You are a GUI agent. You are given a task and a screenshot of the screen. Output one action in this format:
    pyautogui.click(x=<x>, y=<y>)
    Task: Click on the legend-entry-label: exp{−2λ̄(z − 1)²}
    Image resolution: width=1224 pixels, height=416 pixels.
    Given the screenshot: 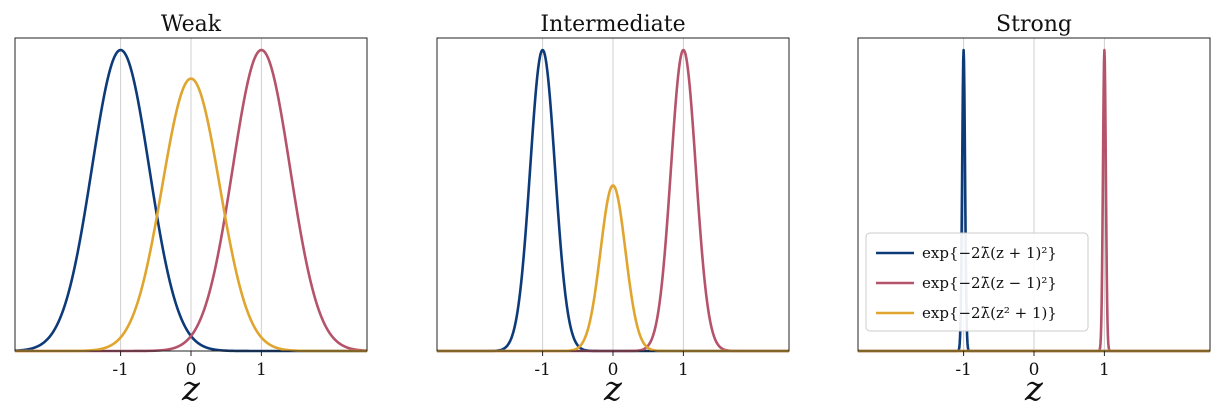 What is the action you would take?
    pyautogui.click(x=989, y=283)
    